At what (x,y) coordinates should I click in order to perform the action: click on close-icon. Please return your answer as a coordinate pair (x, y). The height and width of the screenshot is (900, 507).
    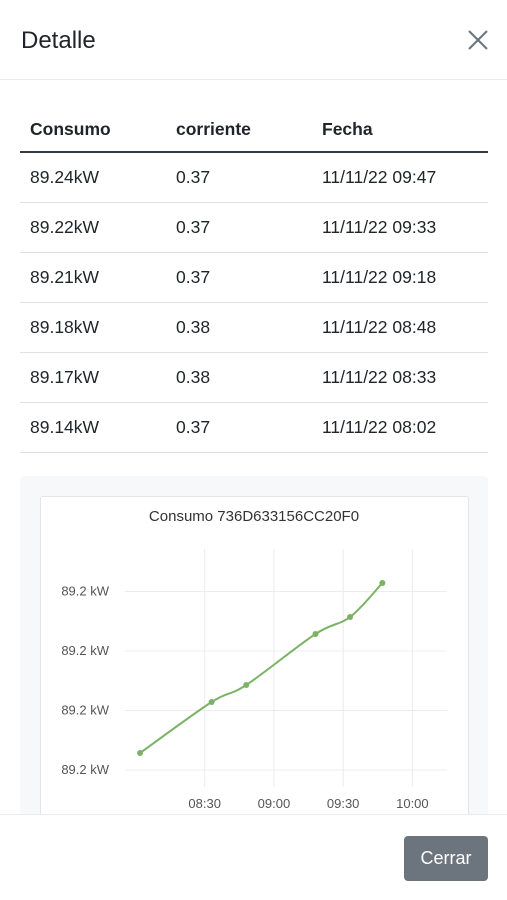
    Looking at the image, I should click on (478, 40).